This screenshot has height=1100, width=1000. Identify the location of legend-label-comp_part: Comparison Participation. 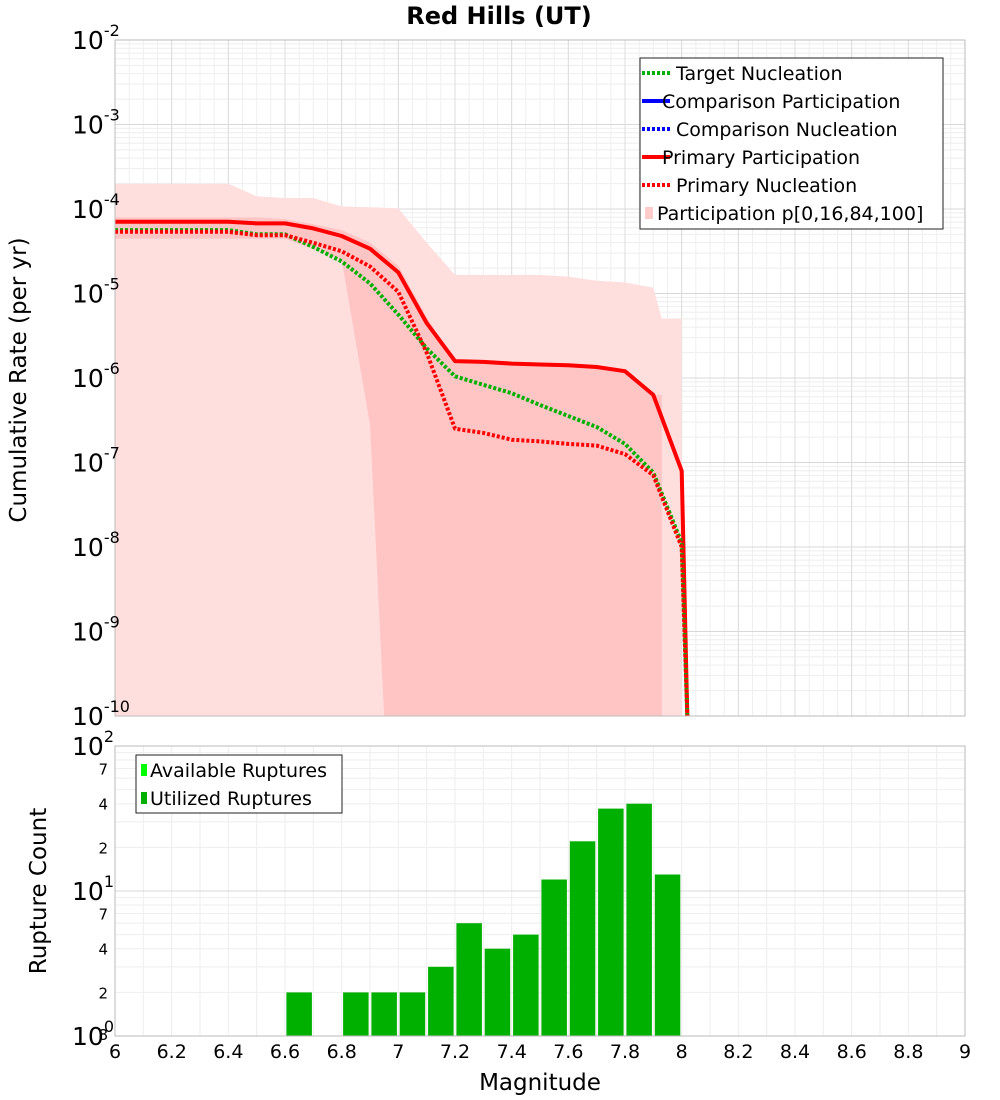
(781, 102).